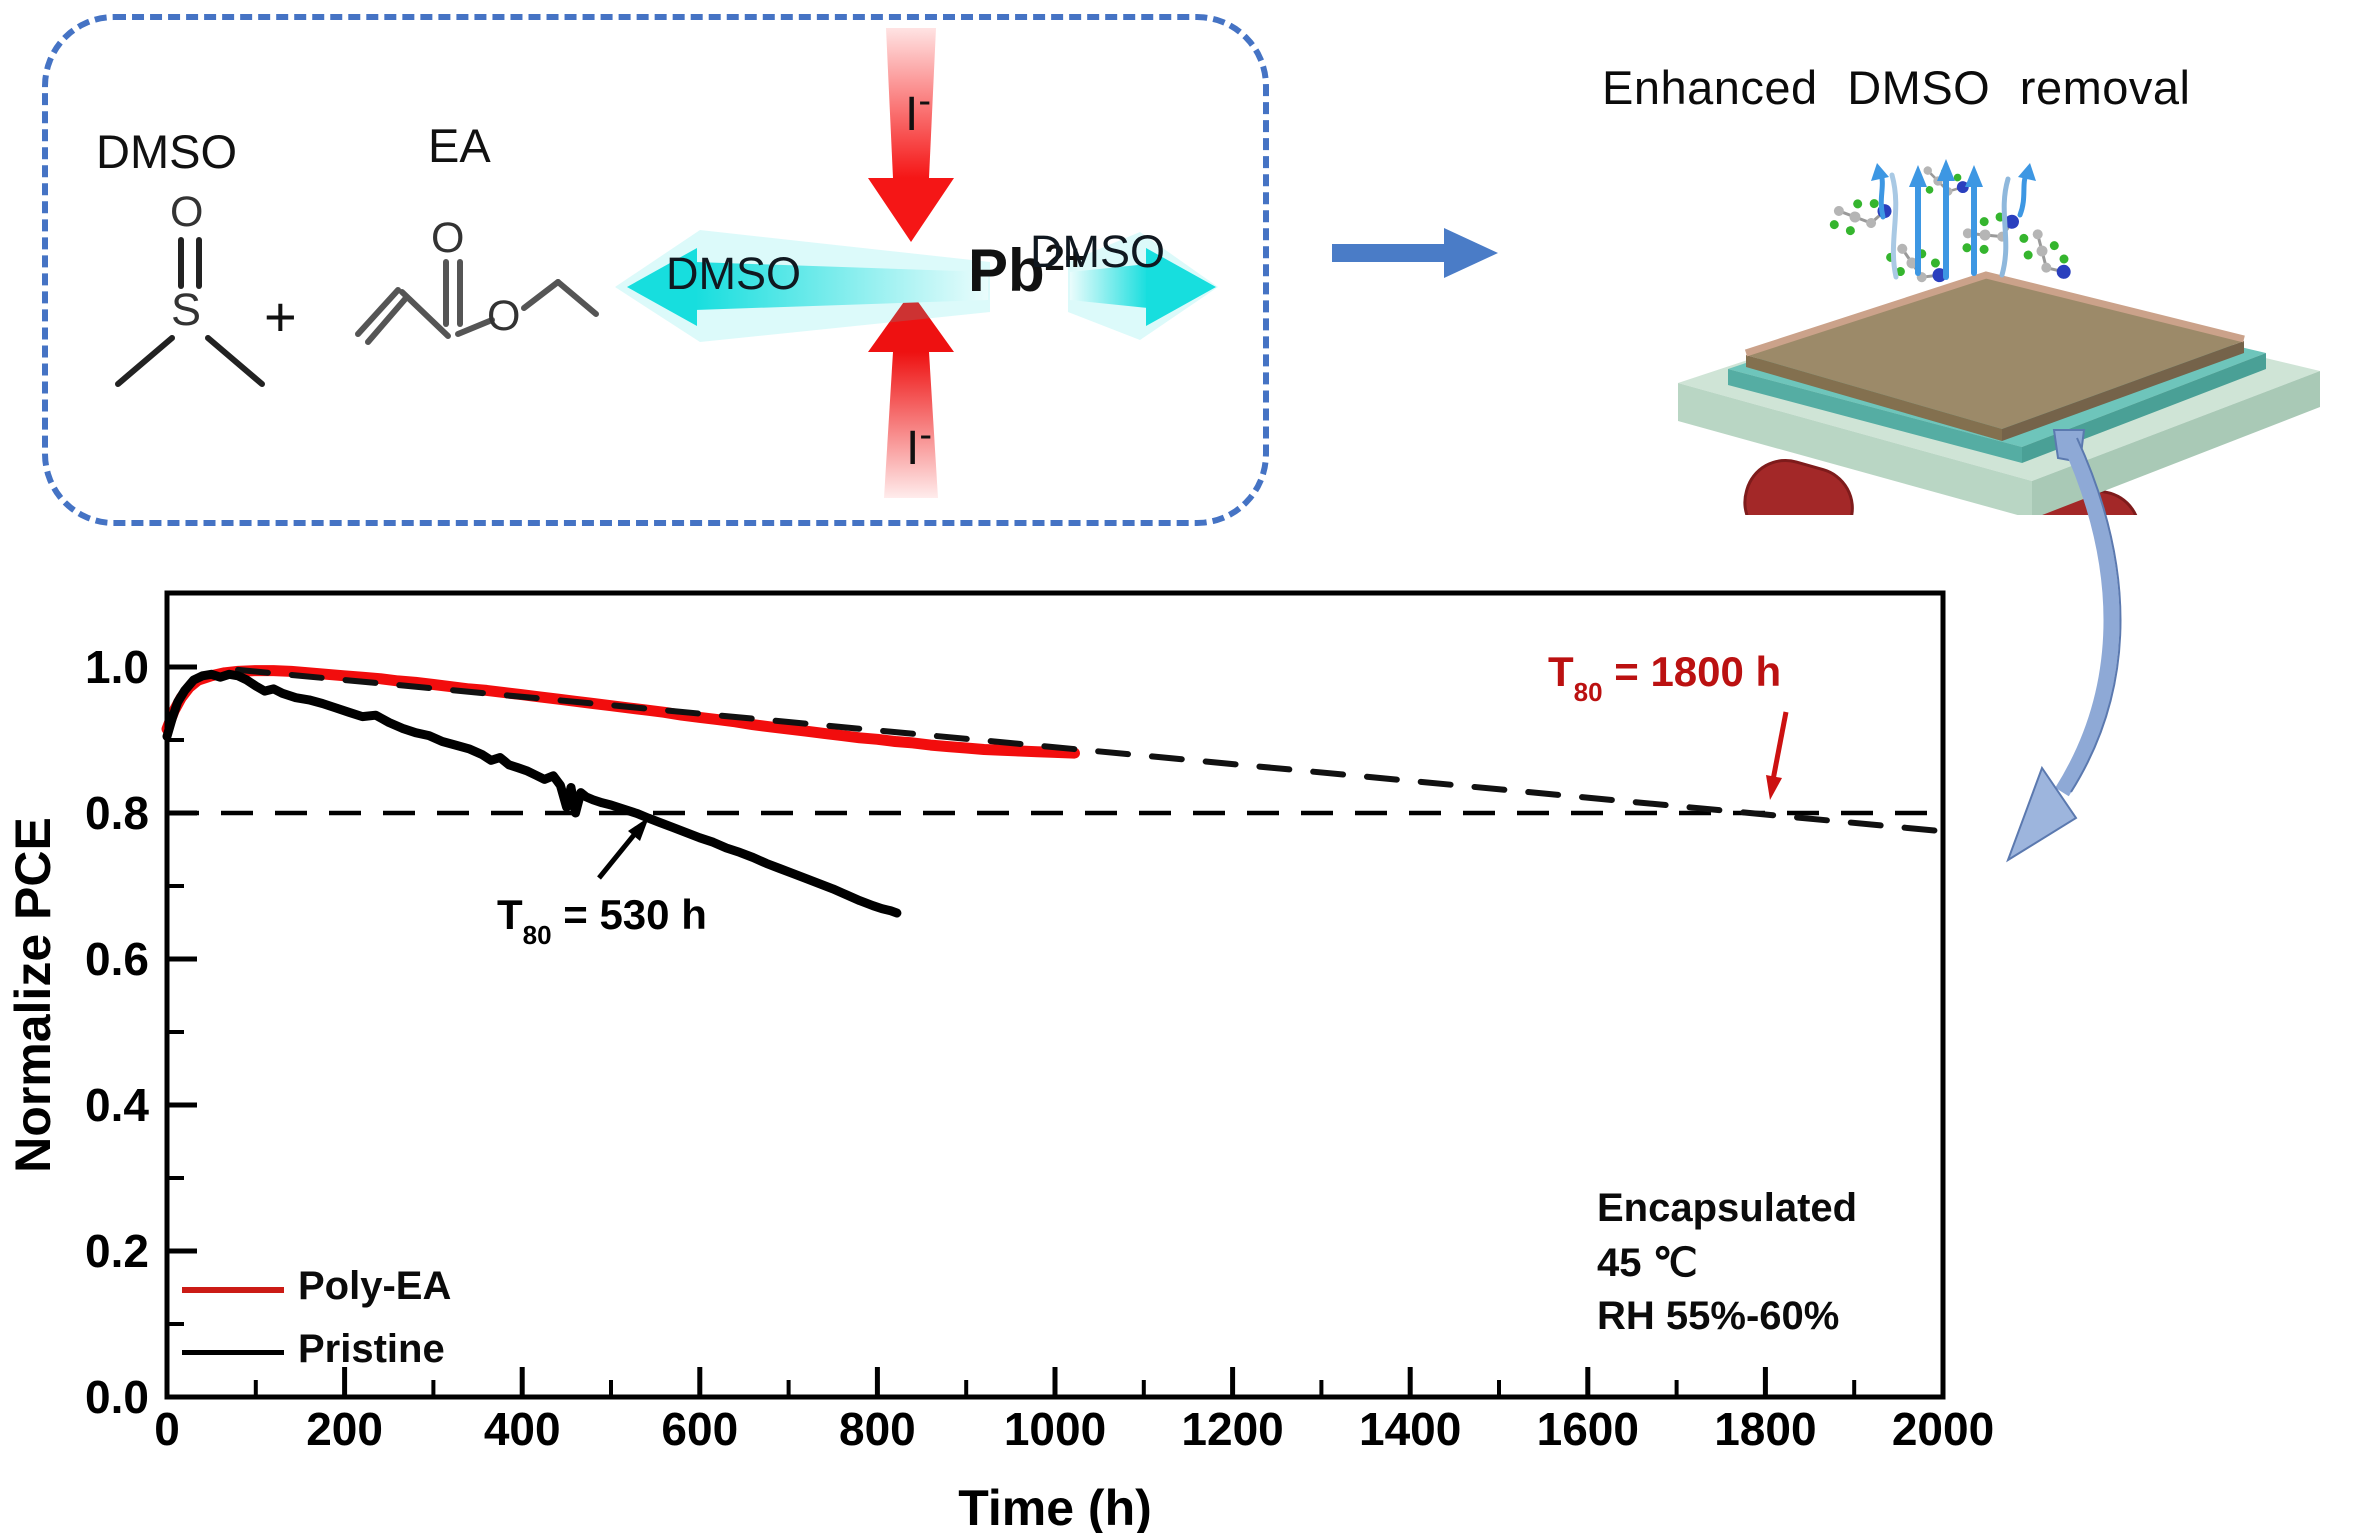  I want to click on svg-text: 1000, so click(1055, 1429).